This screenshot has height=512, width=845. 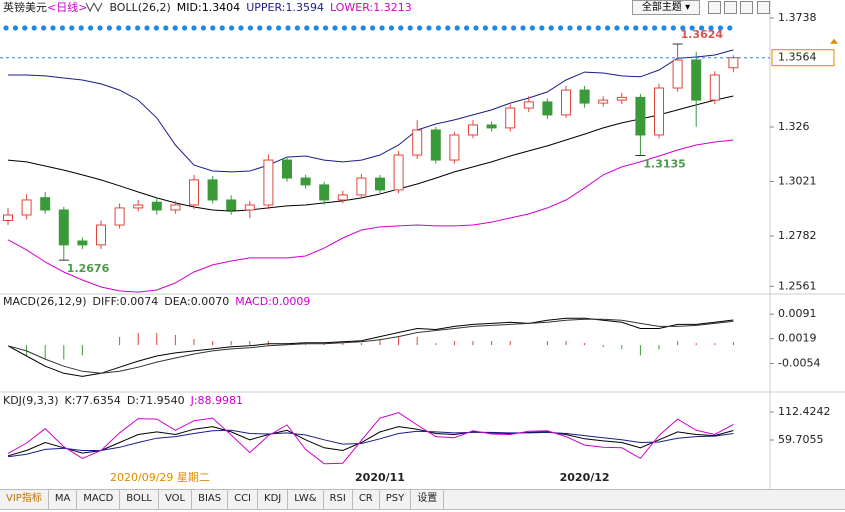 What do you see at coordinates (243, 499) in the screenshot?
I see `indicator-tab: CCI` at bounding box center [243, 499].